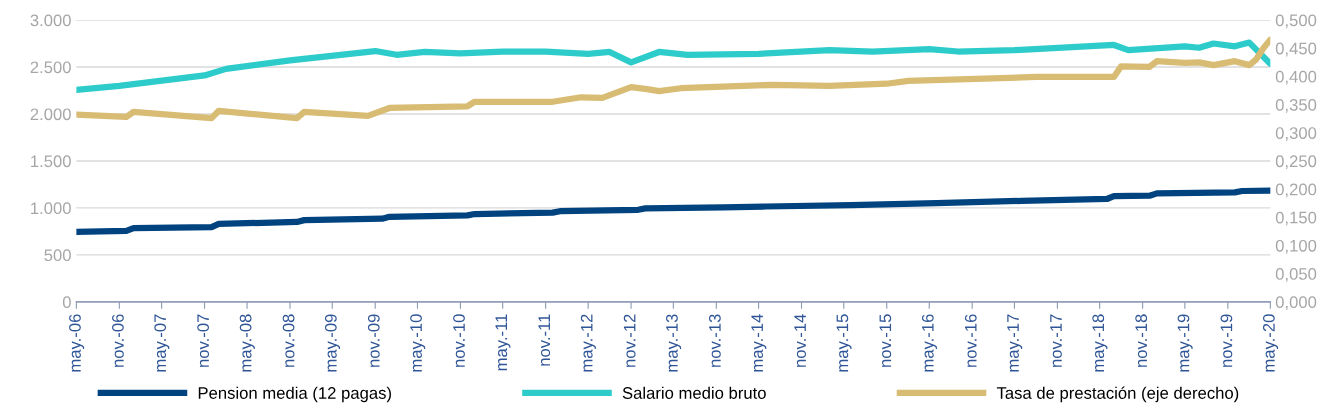  Describe the element at coordinates (1296, 246) in the screenshot. I see `y2-tick-label: 0,100` at that location.